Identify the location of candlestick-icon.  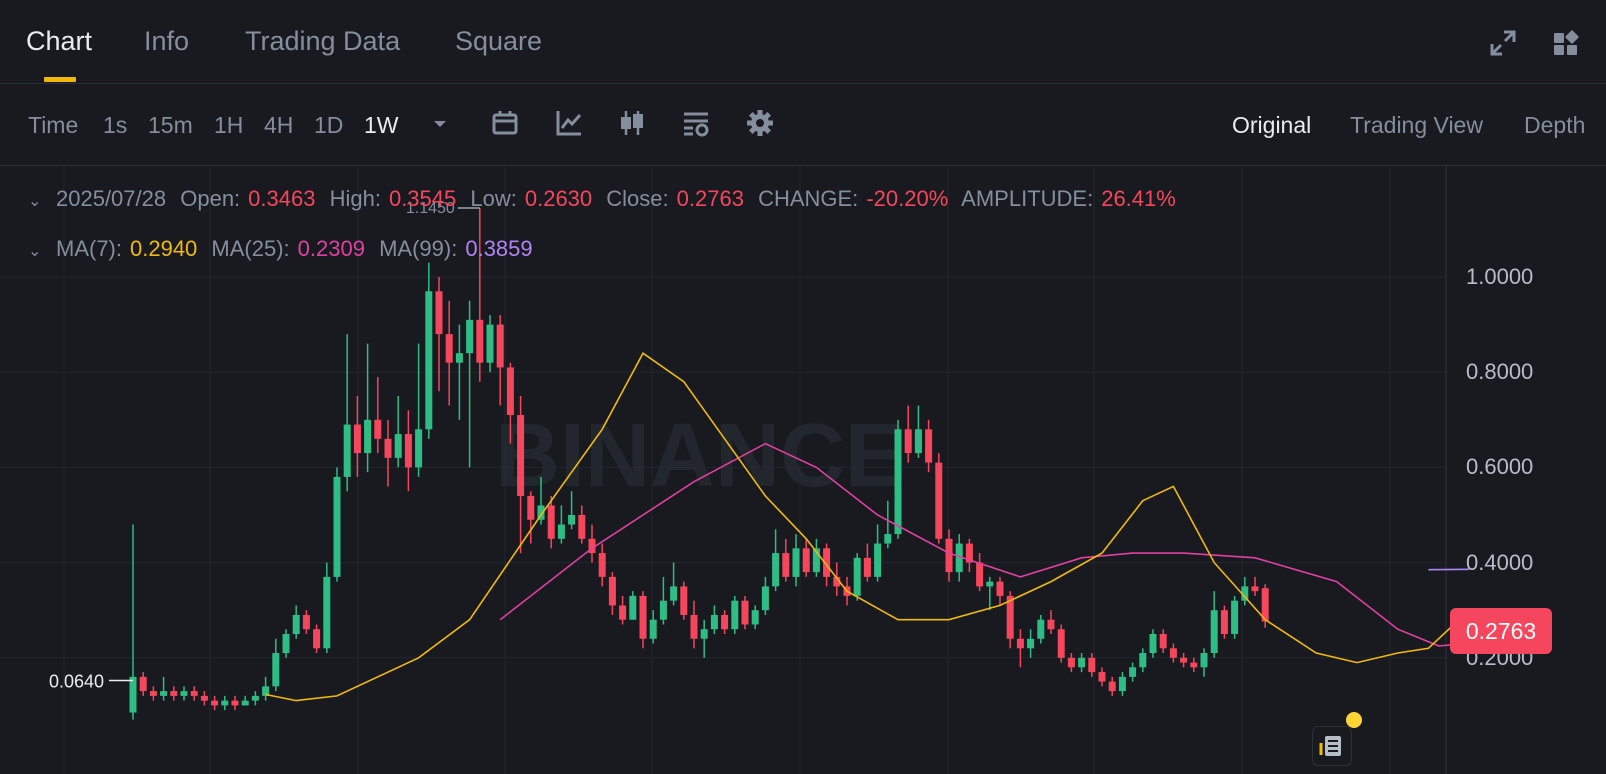
(632, 123).